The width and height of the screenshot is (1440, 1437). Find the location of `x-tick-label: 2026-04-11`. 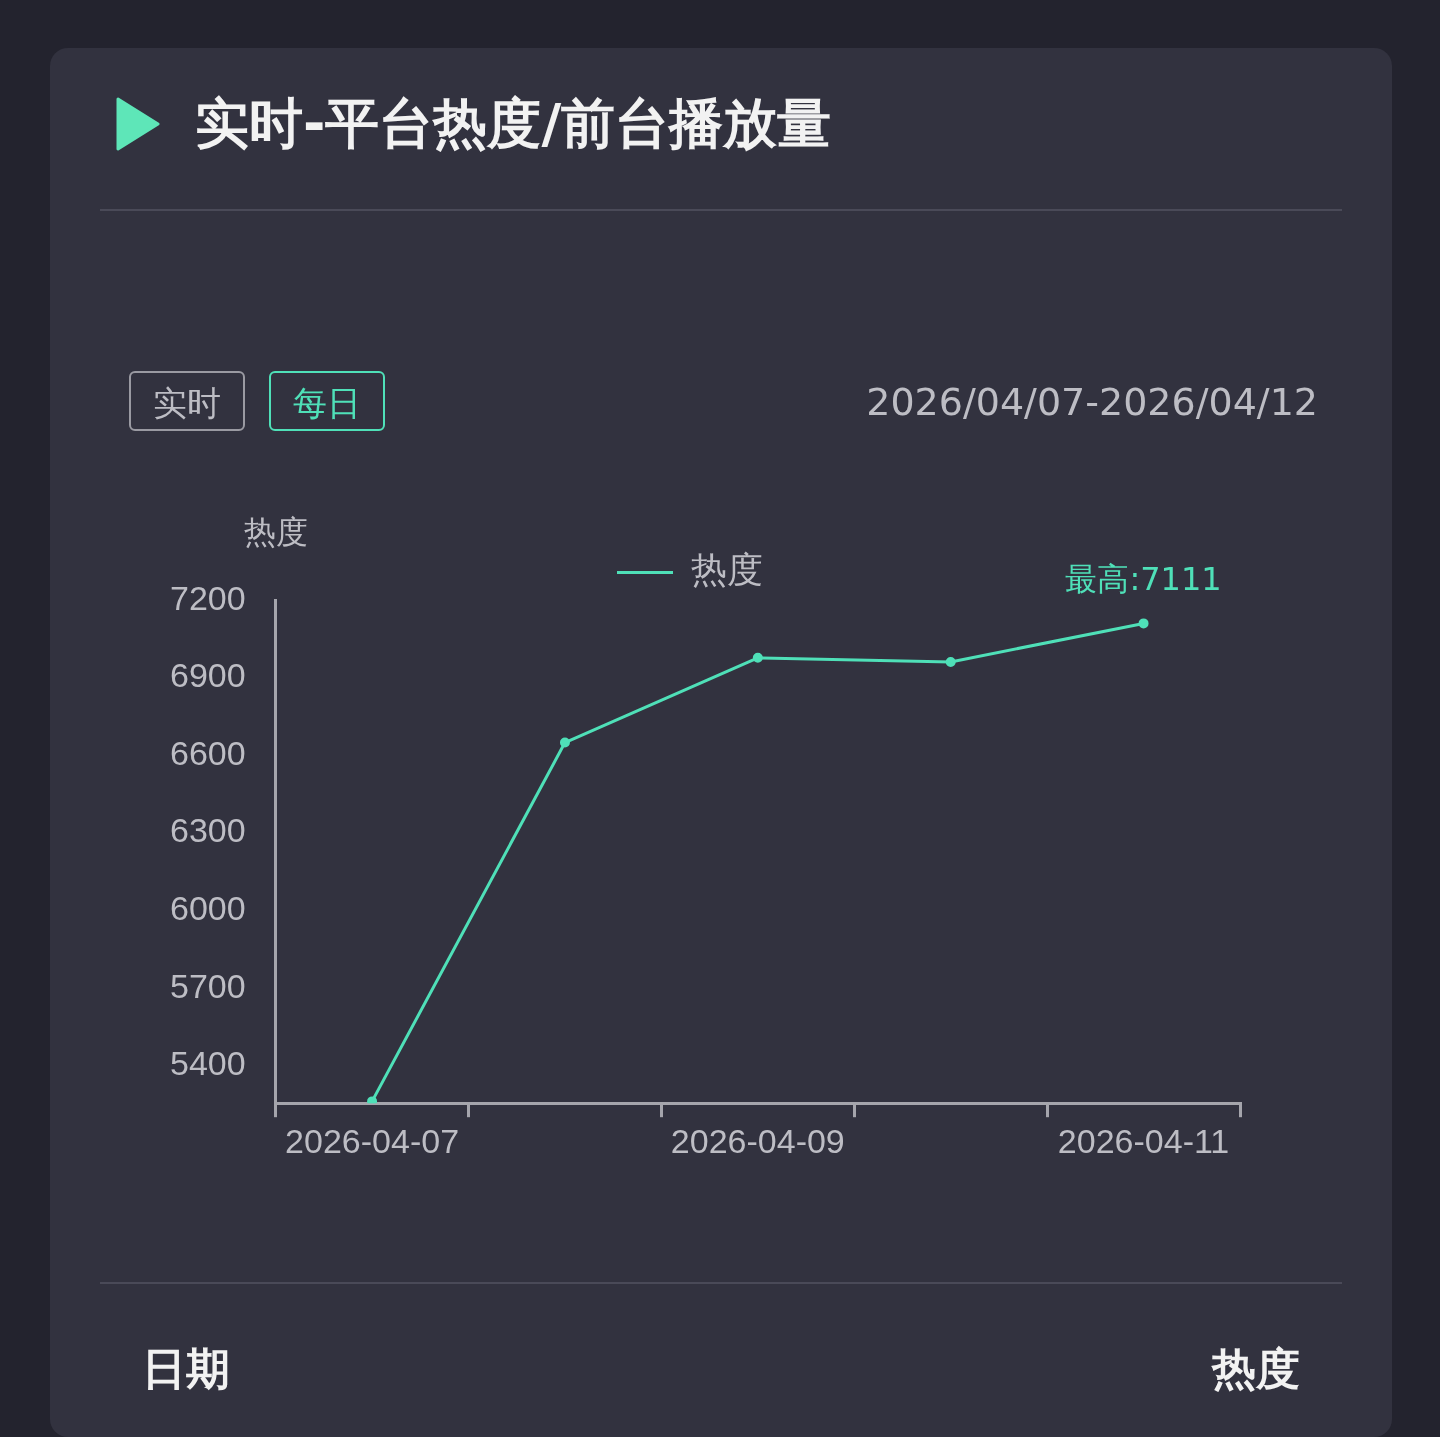

x-tick-label: 2026-04-11 is located at coordinates (1143, 1140).